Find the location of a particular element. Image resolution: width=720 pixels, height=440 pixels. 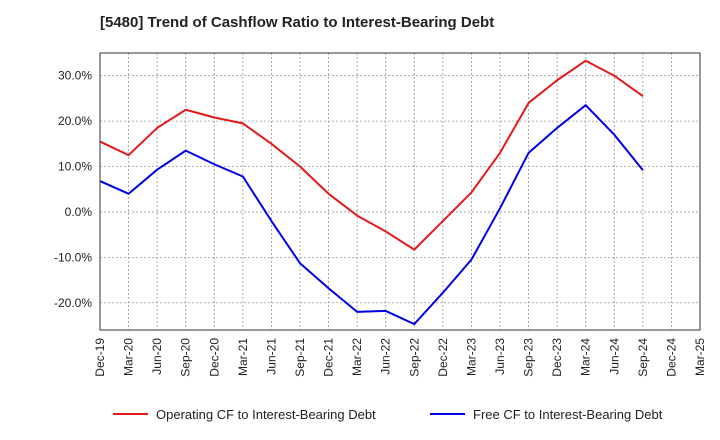

x-tick-label: Mar-21 is located at coordinates (243, 357).